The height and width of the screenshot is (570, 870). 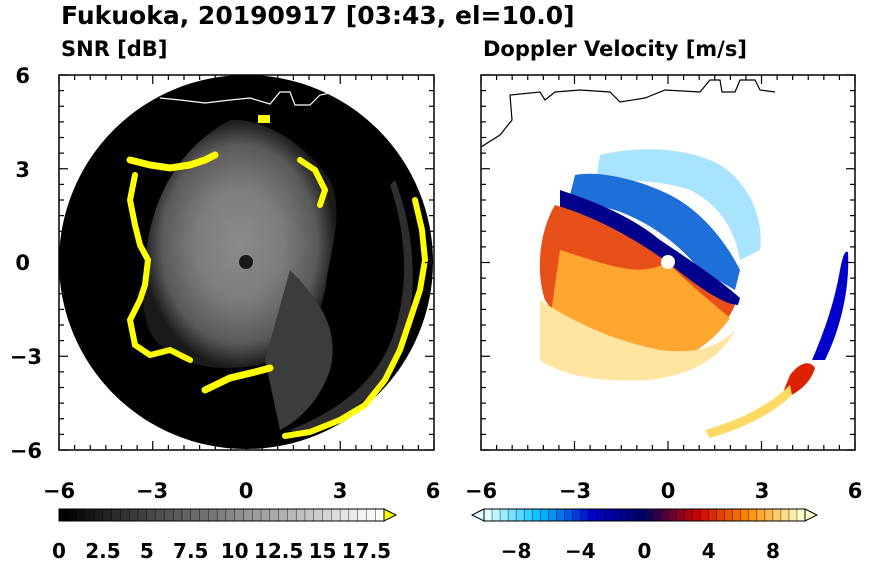 What do you see at coordinates (628, 113) in the screenshot?
I see `velocity-coastline` at bounding box center [628, 113].